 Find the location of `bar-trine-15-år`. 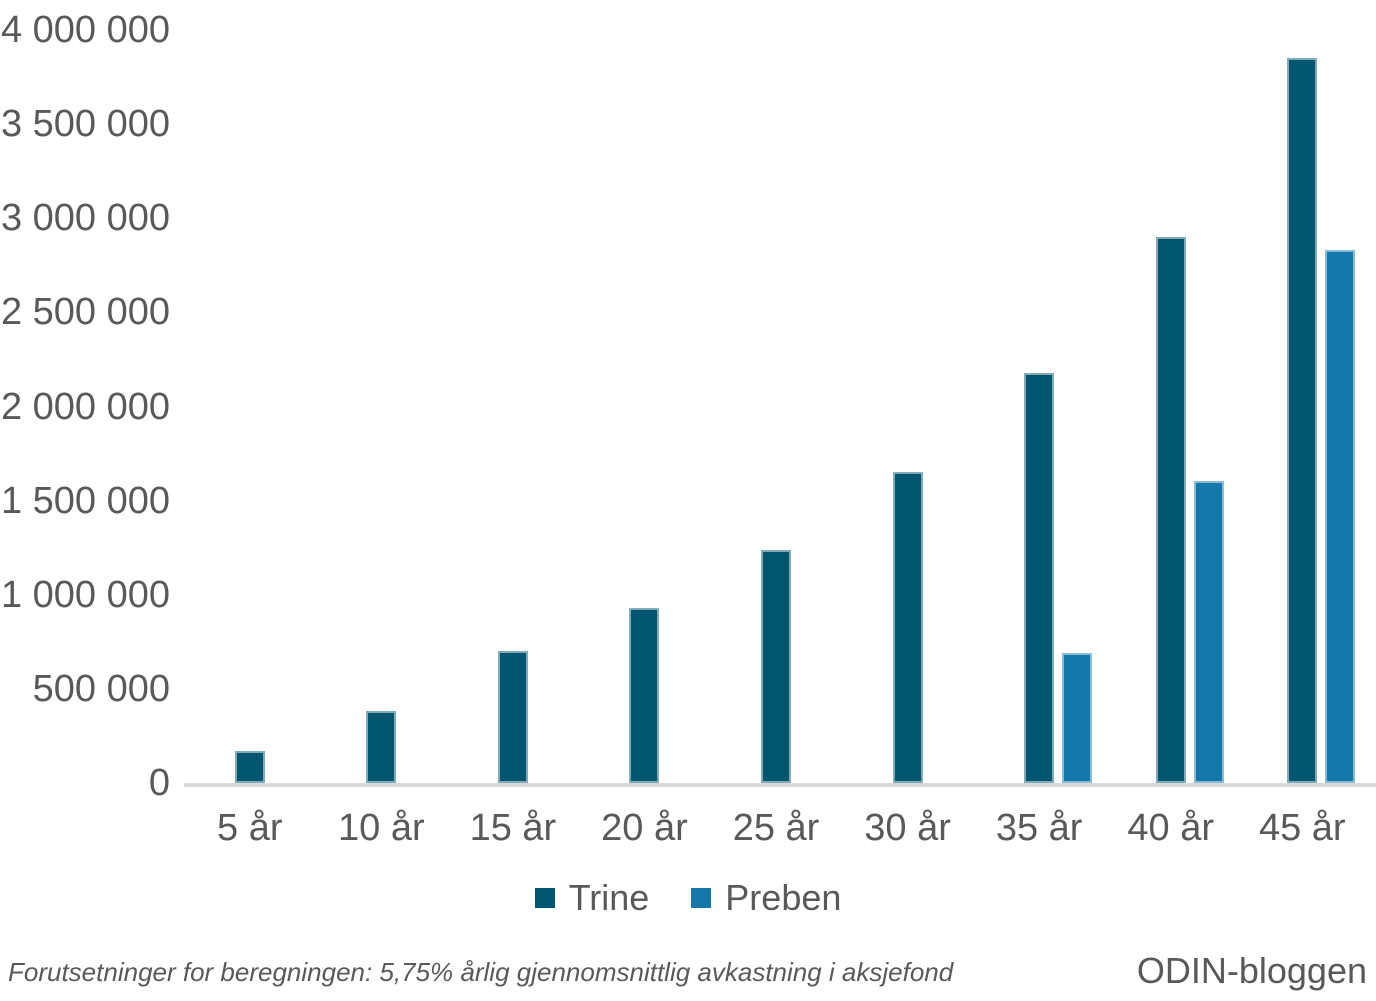

bar-trine-15-år is located at coordinates (512, 717).